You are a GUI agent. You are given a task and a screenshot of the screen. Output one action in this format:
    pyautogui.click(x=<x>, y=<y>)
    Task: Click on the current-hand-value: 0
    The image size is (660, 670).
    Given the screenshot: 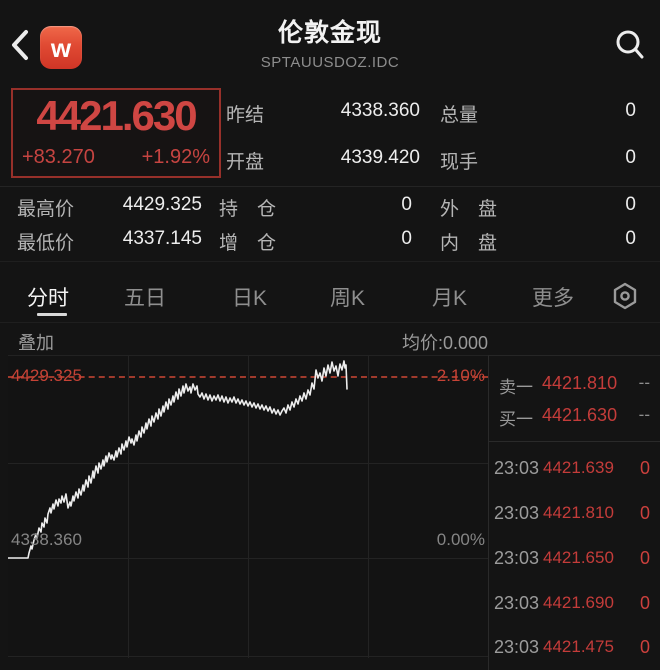 What is the action you would take?
    pyautogui.click(x=630, y=157)
    